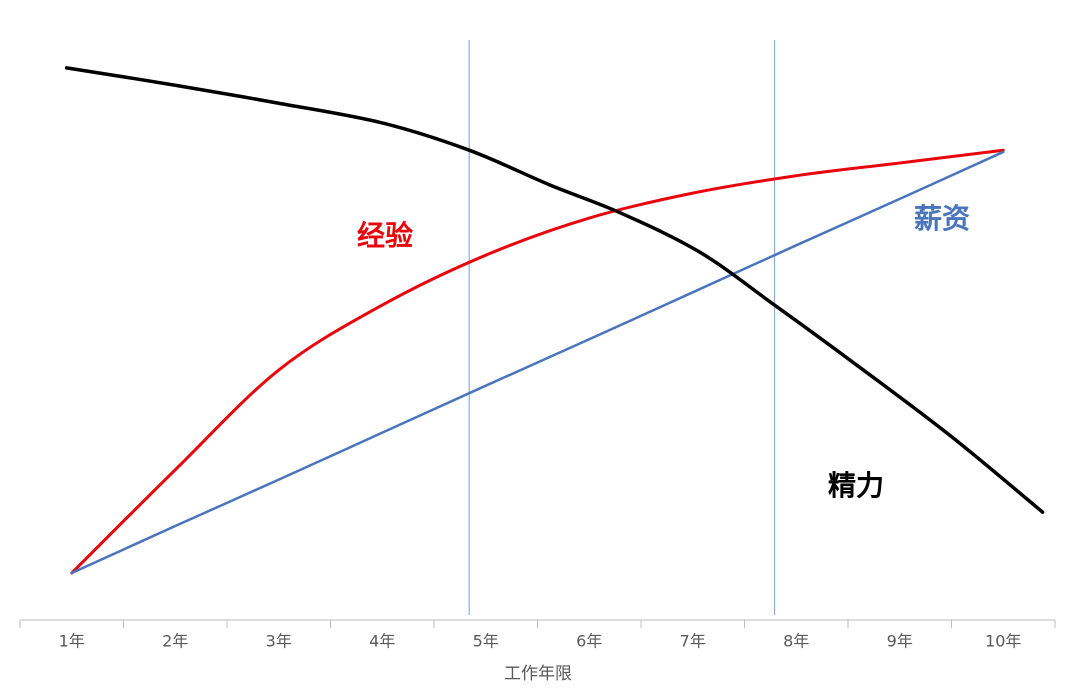 The image size is (1080, 694). Describe the element at coordinates (385, 235) in the screenshot. I see `series-label: 经验` at that location.